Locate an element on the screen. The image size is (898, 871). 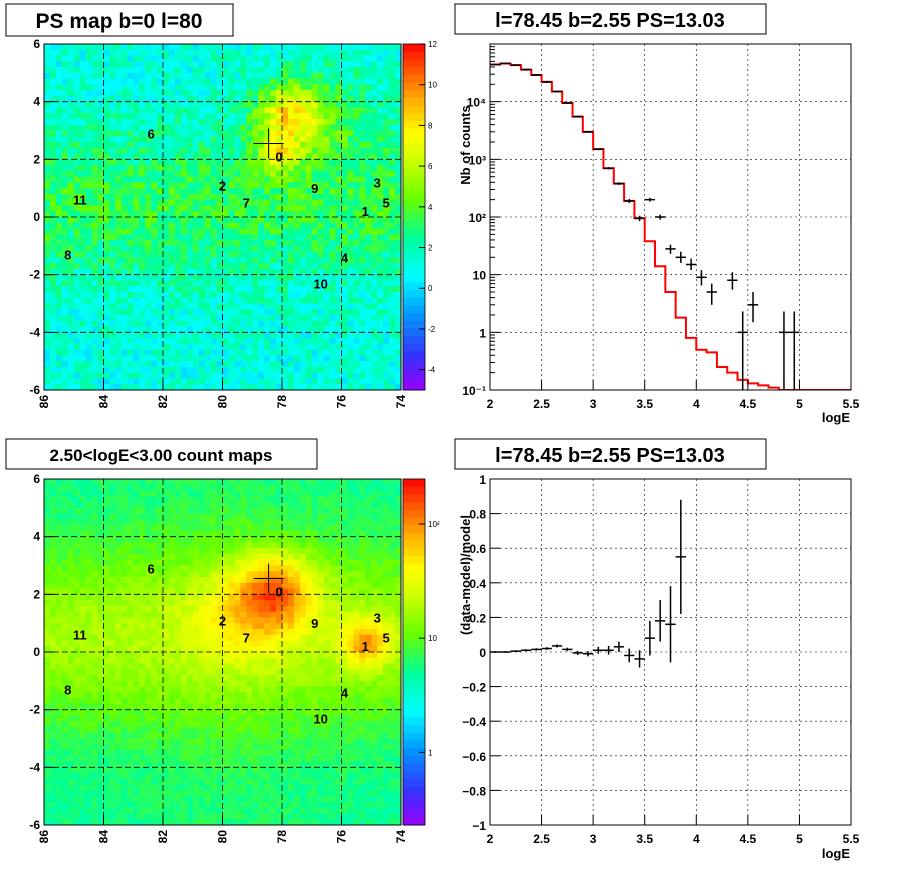
colorbar-label: 6 is located at coordinates (430, 166).